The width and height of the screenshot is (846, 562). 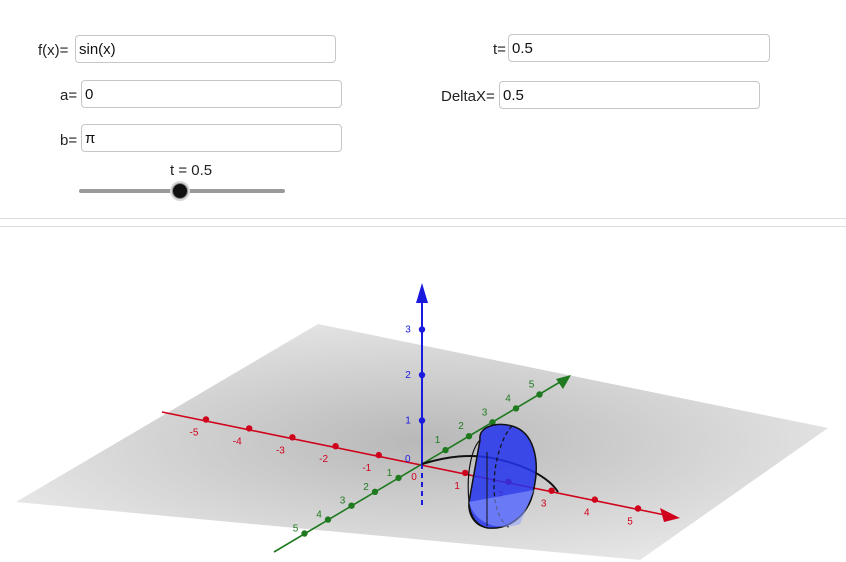 I want to click on t-slider-knob, so click(x=180, y=191).